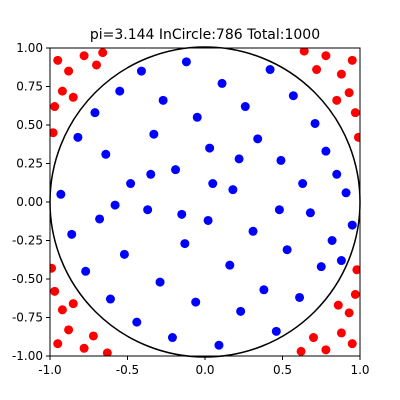 This screenshot has width=400, height=400. I want to click on x-tick-label-3: 0.5, so click(282, 370).